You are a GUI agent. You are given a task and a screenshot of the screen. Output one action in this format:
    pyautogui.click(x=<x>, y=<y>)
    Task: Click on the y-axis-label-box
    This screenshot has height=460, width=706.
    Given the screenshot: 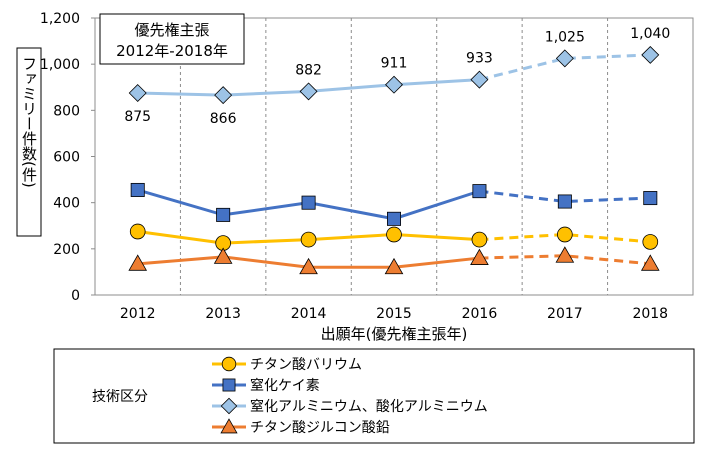 What is the action you would take?
    pyautogui.click(x=29, y=142)
    